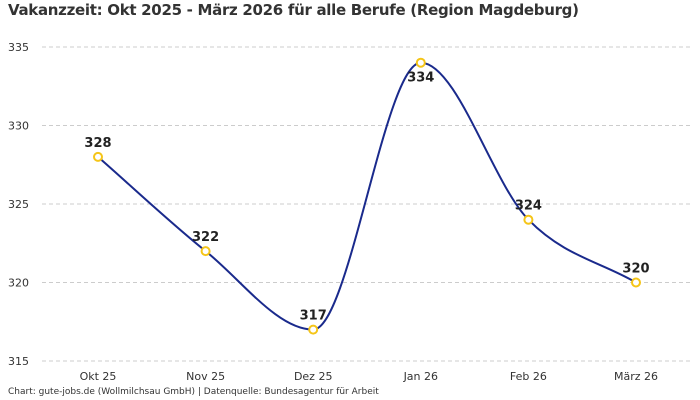  Describe the element at coordinates (205, 376) in the screenshot. I see `x-tick-label: Nov 25` at that location.